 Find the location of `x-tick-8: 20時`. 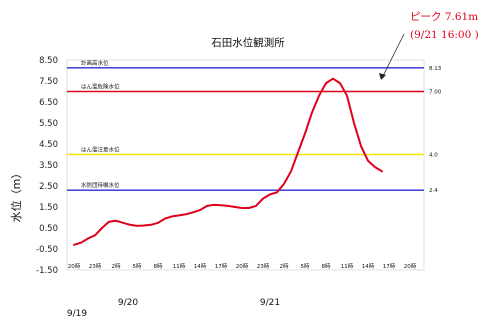

x-tick-8: 20時 is located at coordinates (242, 266).